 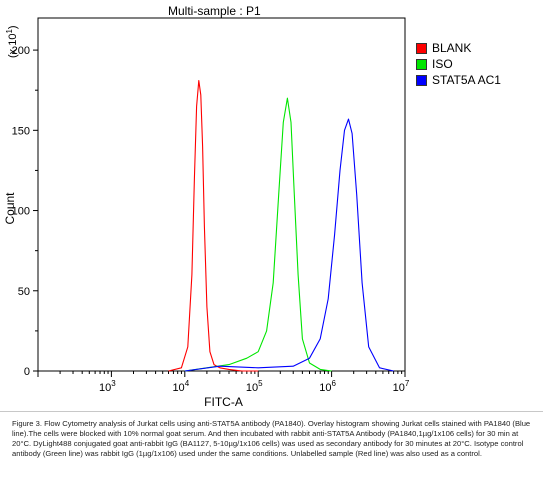 What do you see at coordinates (327, 386) in the screenshot?
I see `x-tick-label: 10⁶` at bounding box center [327, 386].